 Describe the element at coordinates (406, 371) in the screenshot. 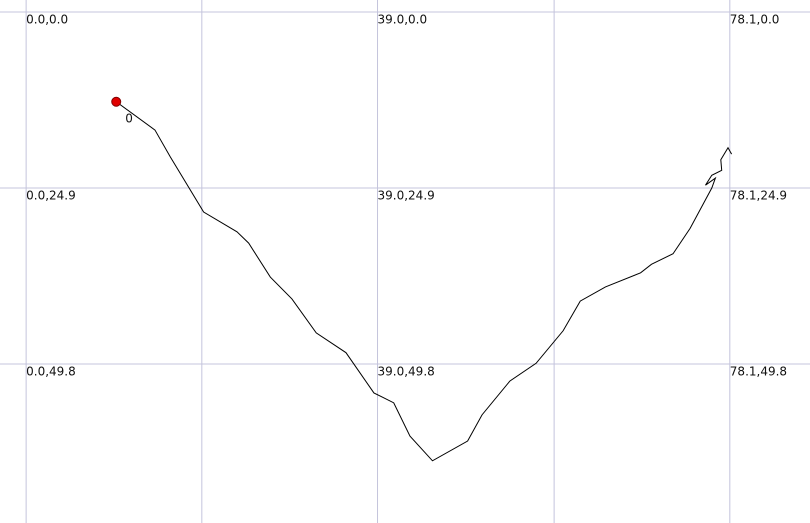

I see `grid-label: 39.0,49.8` at that location.